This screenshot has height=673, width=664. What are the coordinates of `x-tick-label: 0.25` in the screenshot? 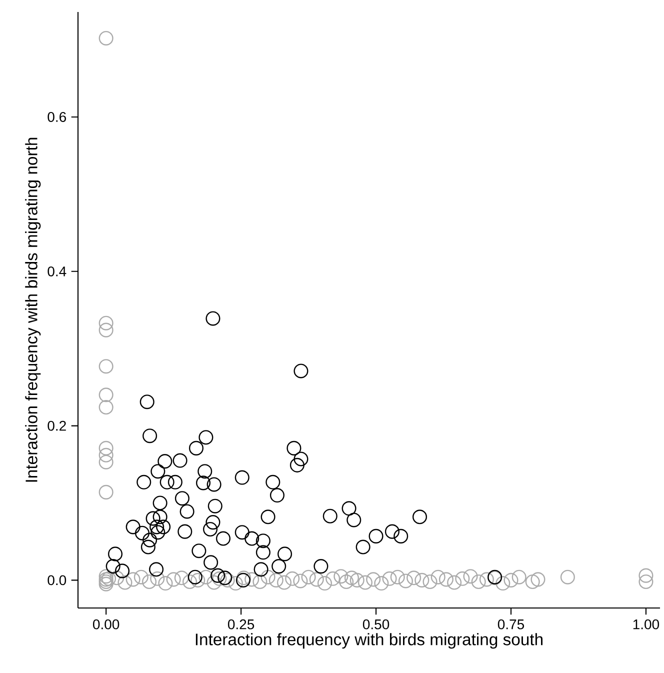 It's located at (241, 624).